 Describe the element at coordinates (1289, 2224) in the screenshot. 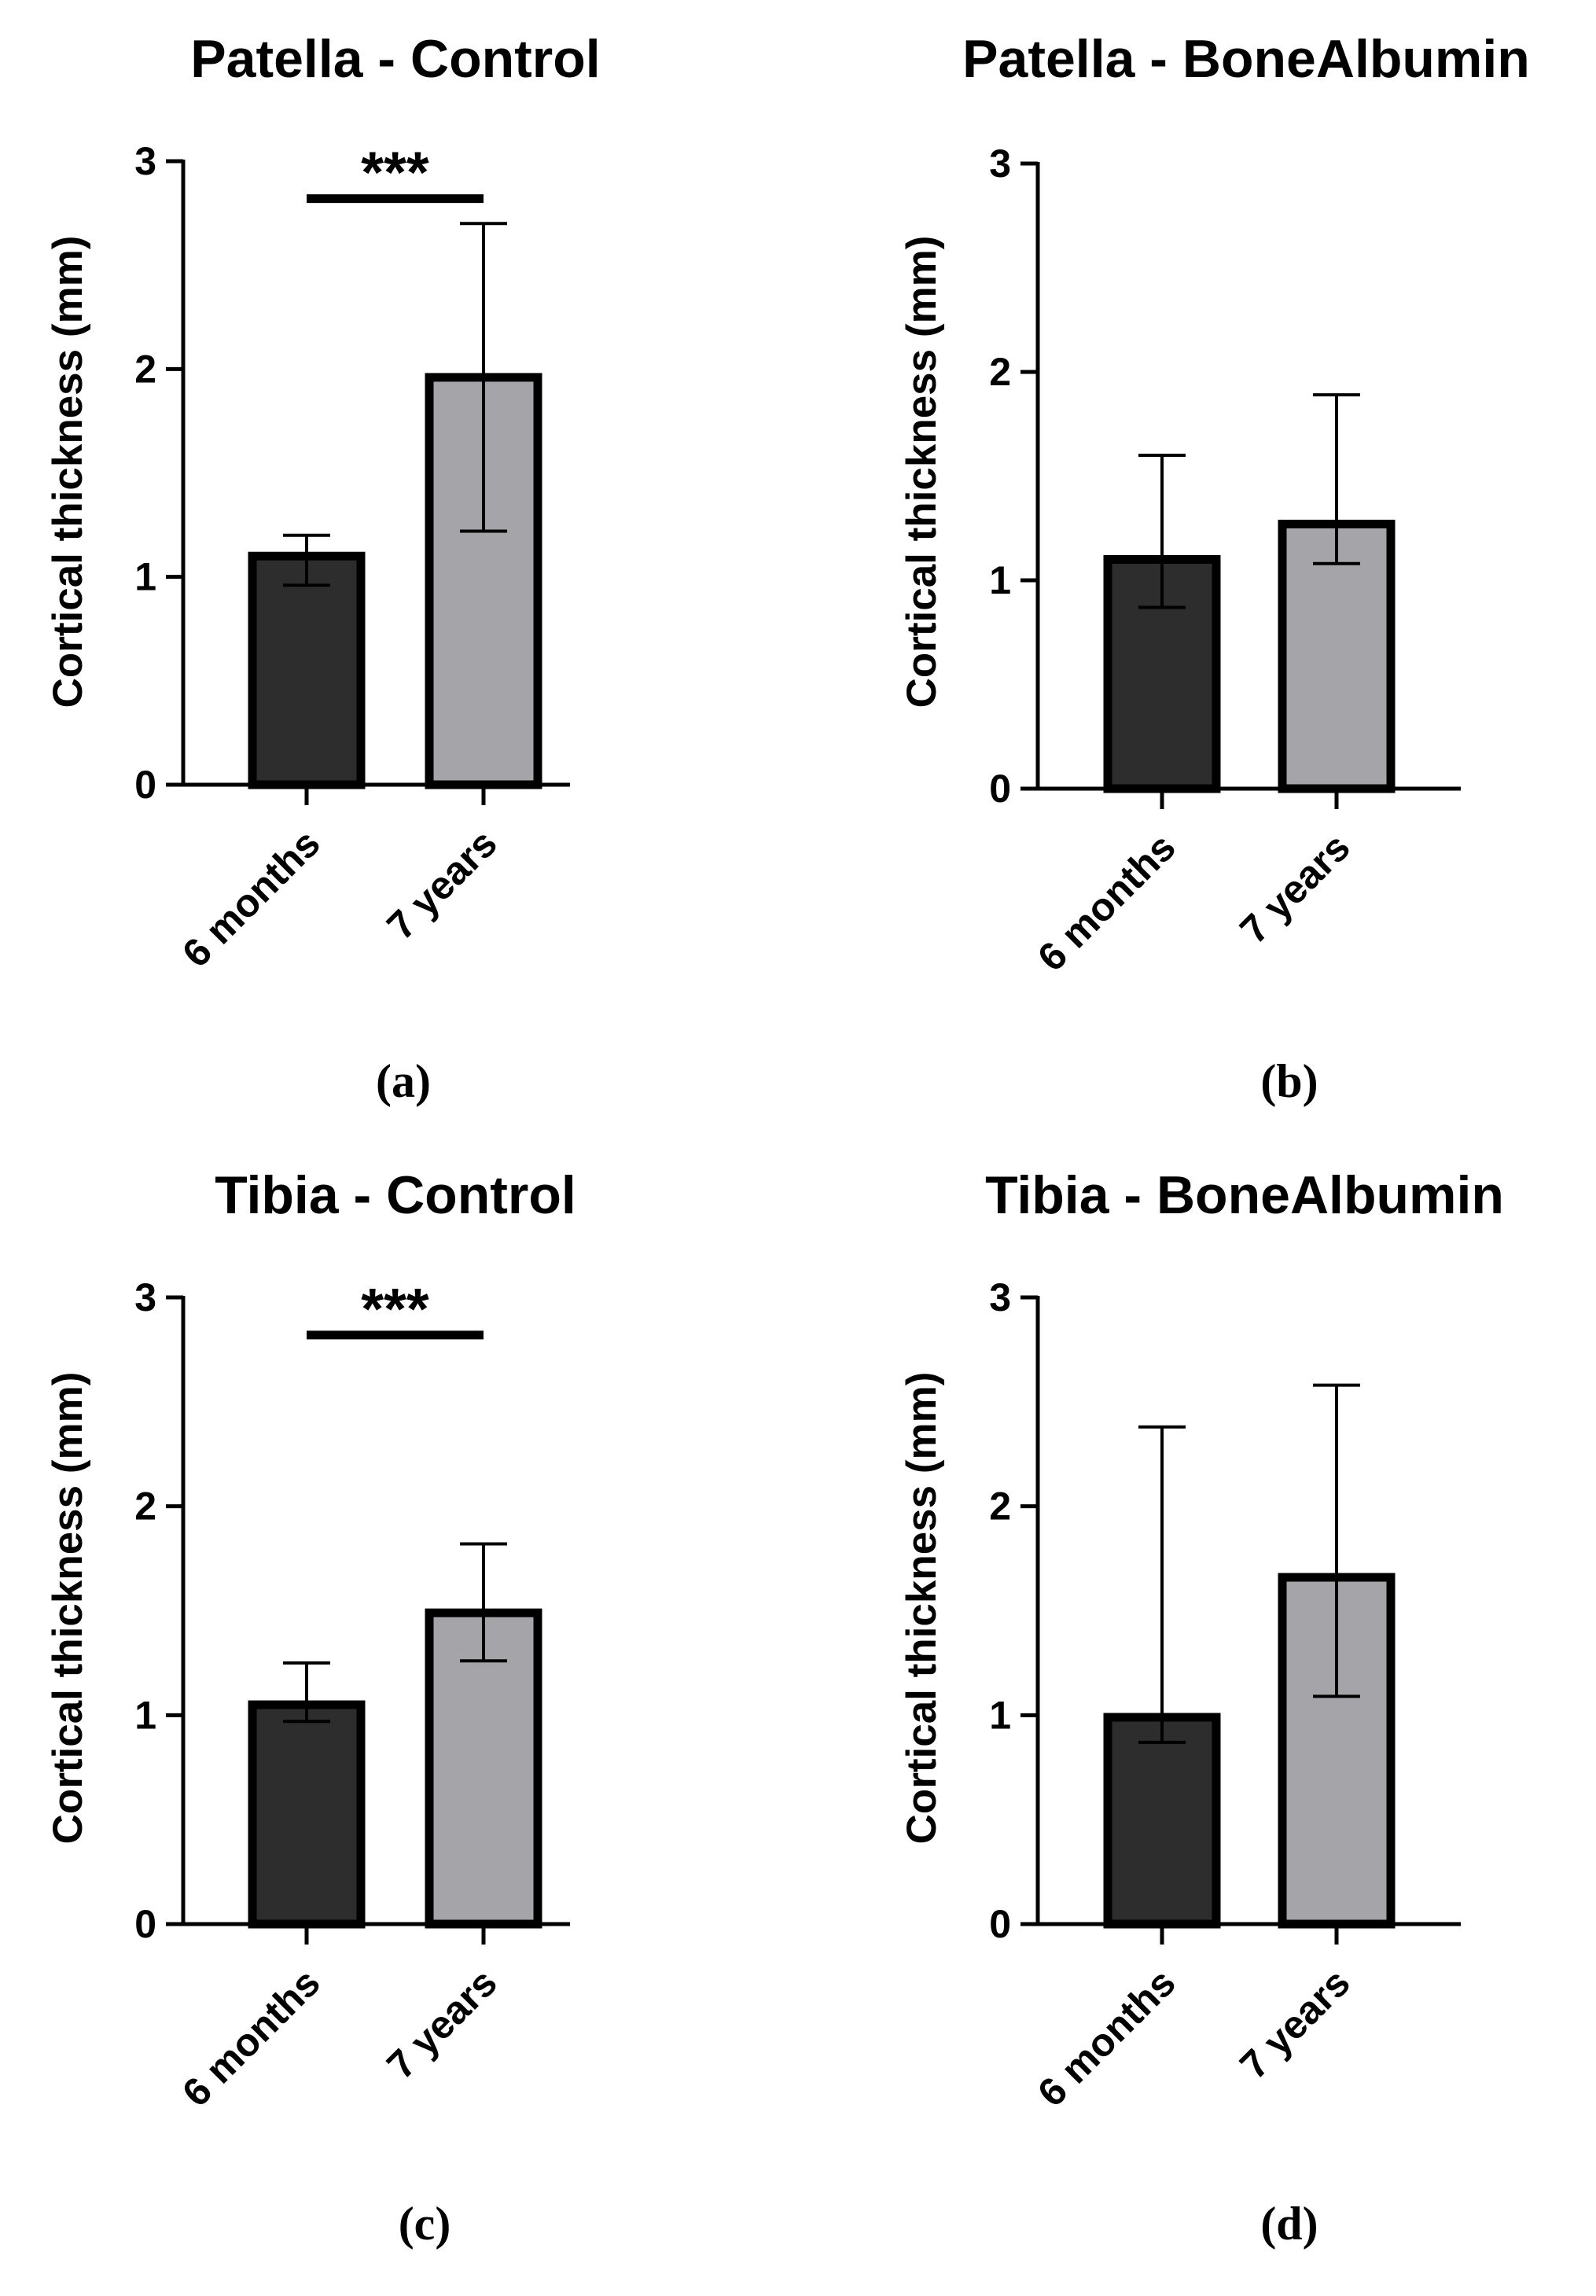

I see `panel-label: (d)` at that location.